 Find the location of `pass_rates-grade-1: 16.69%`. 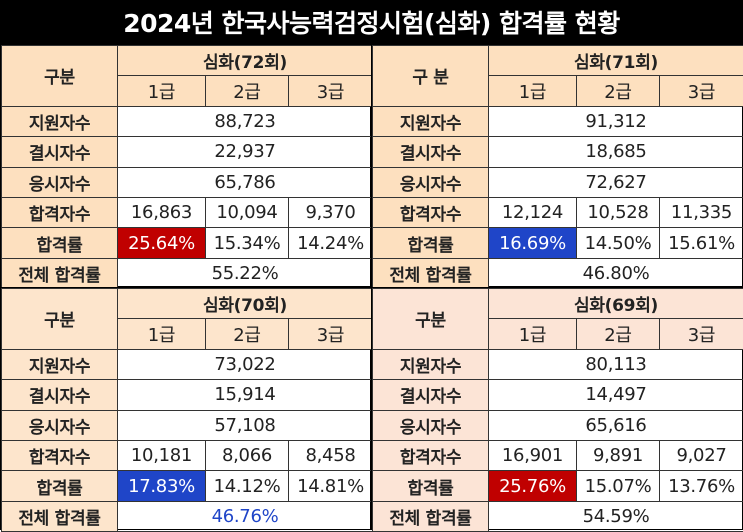

pass_rates-grade-1: 16.69% is located at coordinates (533, 243).